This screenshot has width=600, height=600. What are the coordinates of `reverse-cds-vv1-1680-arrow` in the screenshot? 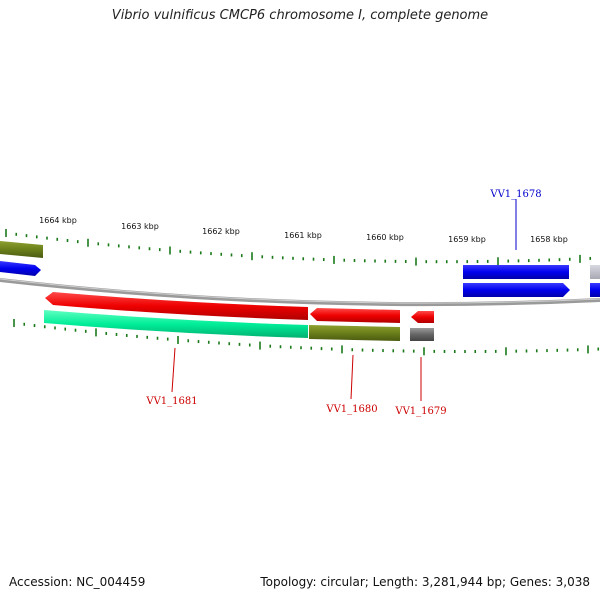 It's located at (355, 315).